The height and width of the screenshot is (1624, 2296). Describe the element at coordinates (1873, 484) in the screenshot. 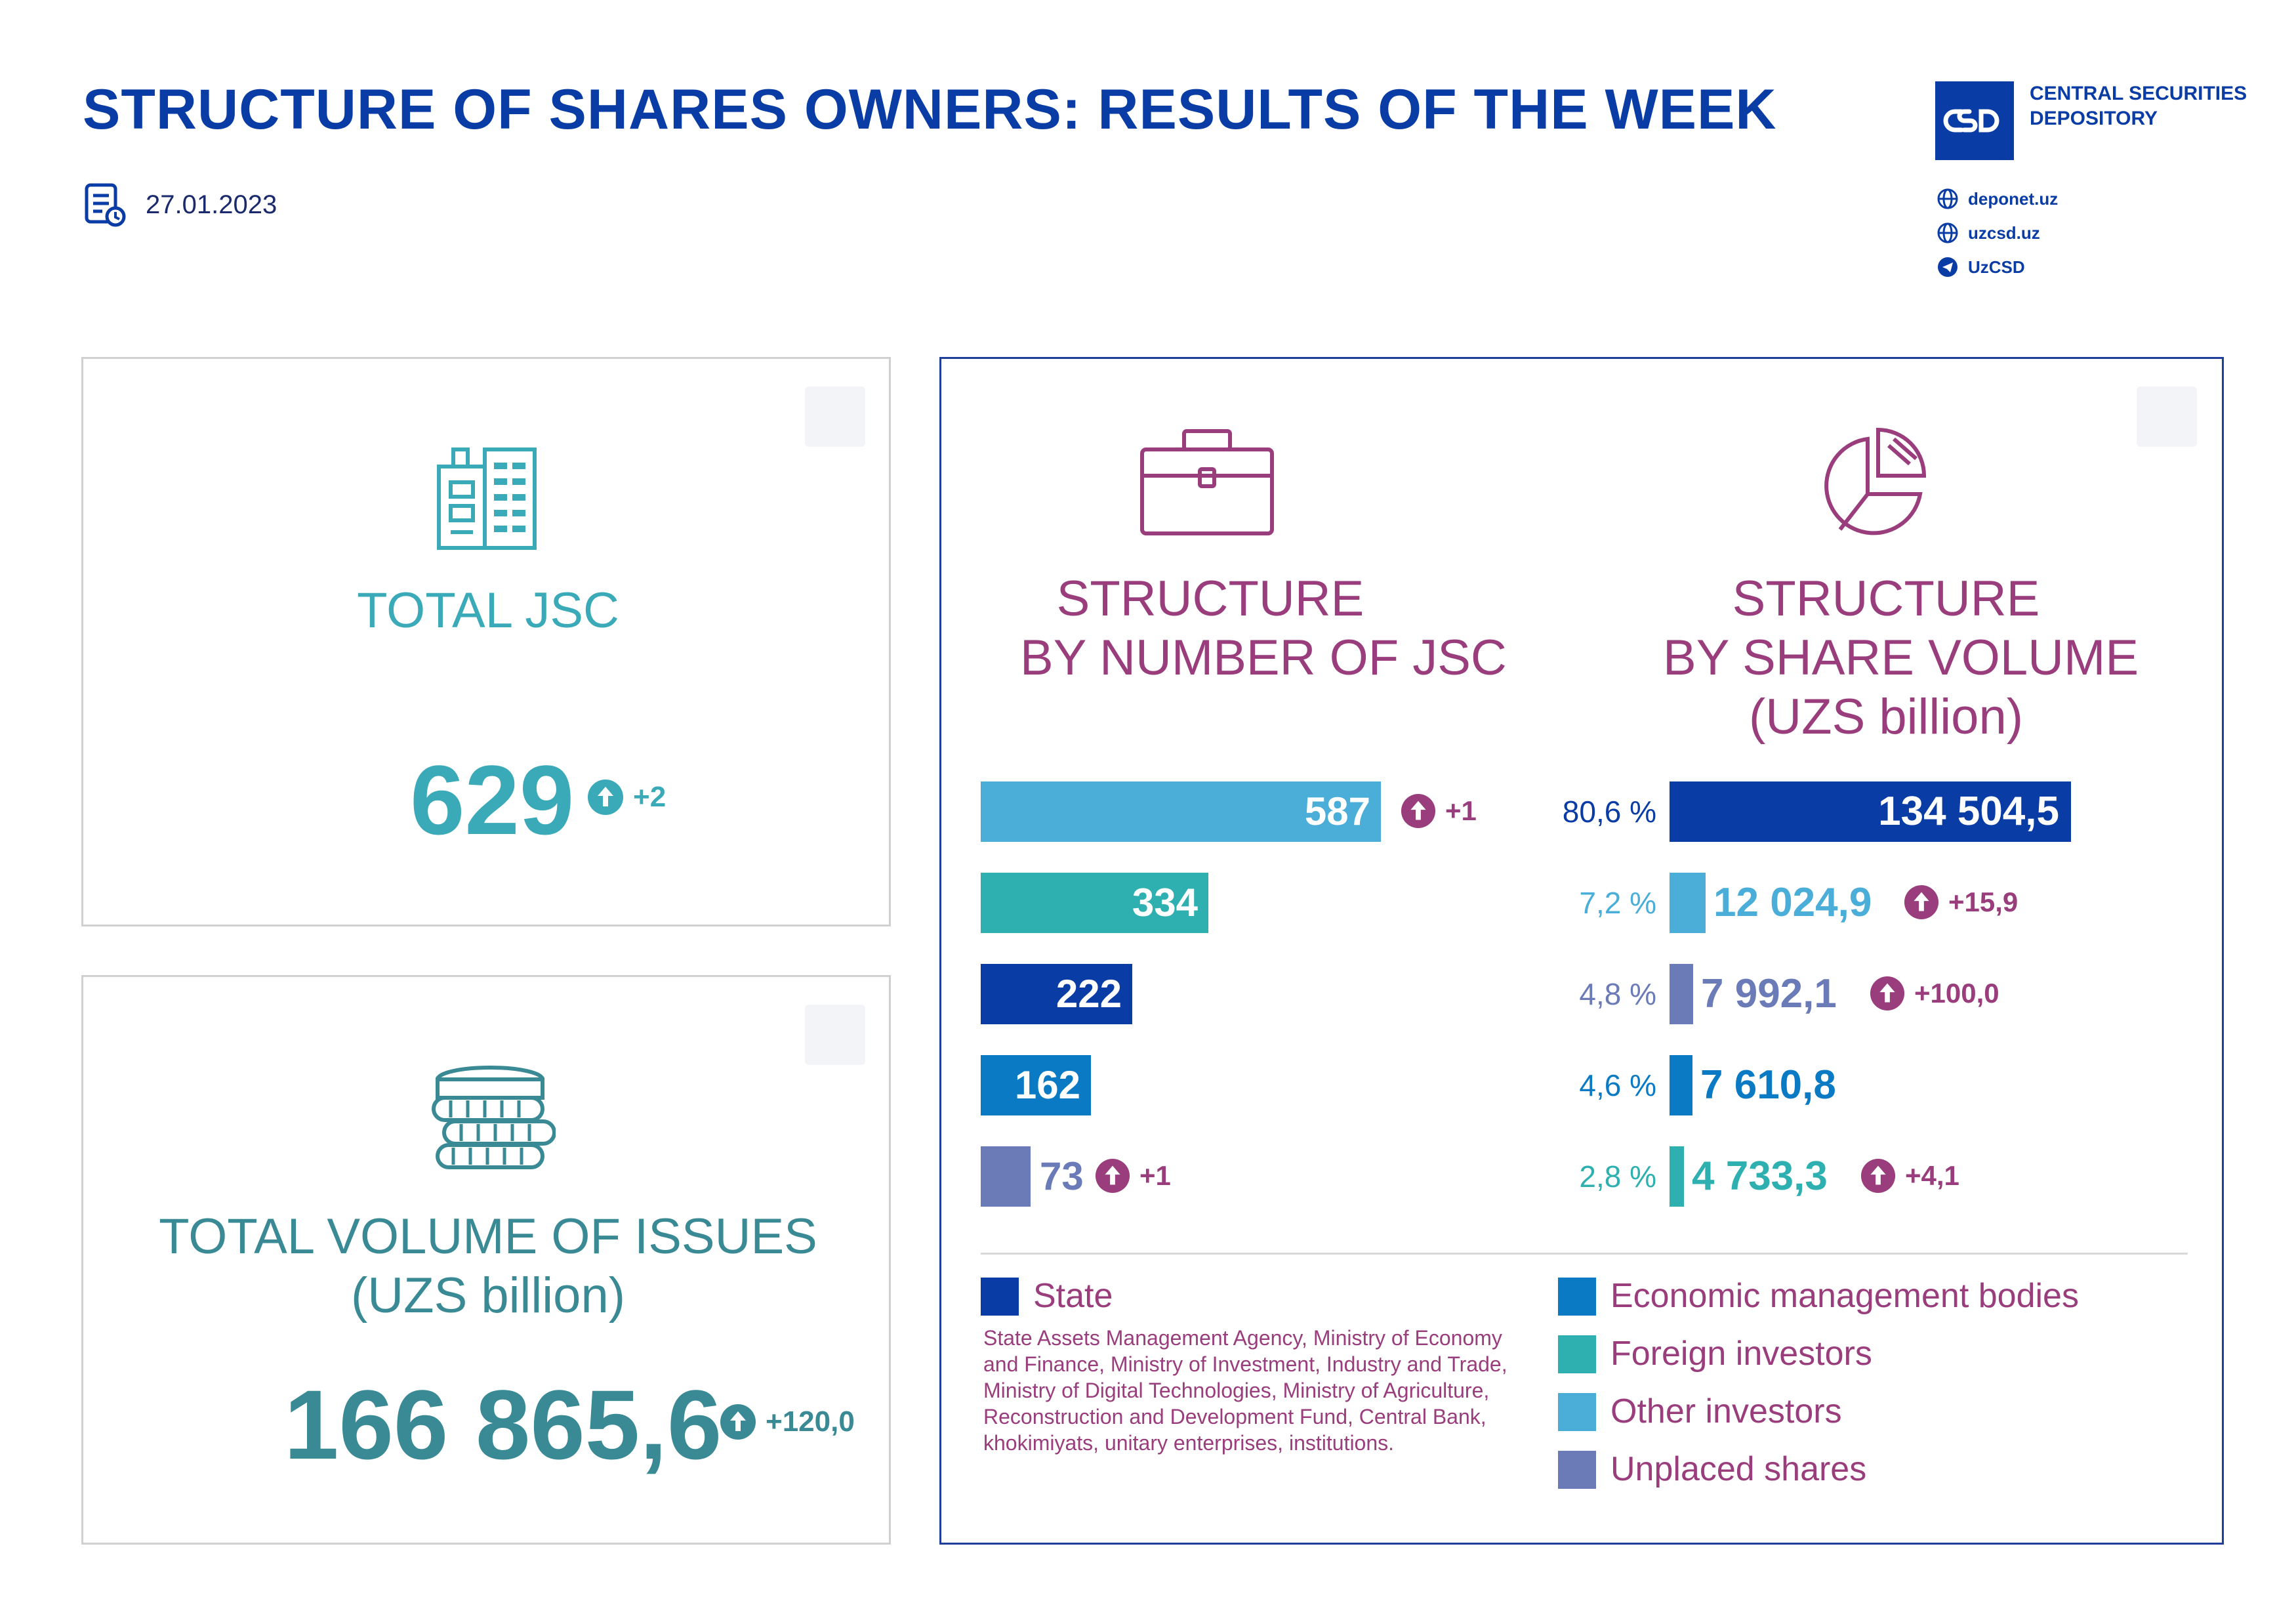

I see `pie-chart-icon` at that location.